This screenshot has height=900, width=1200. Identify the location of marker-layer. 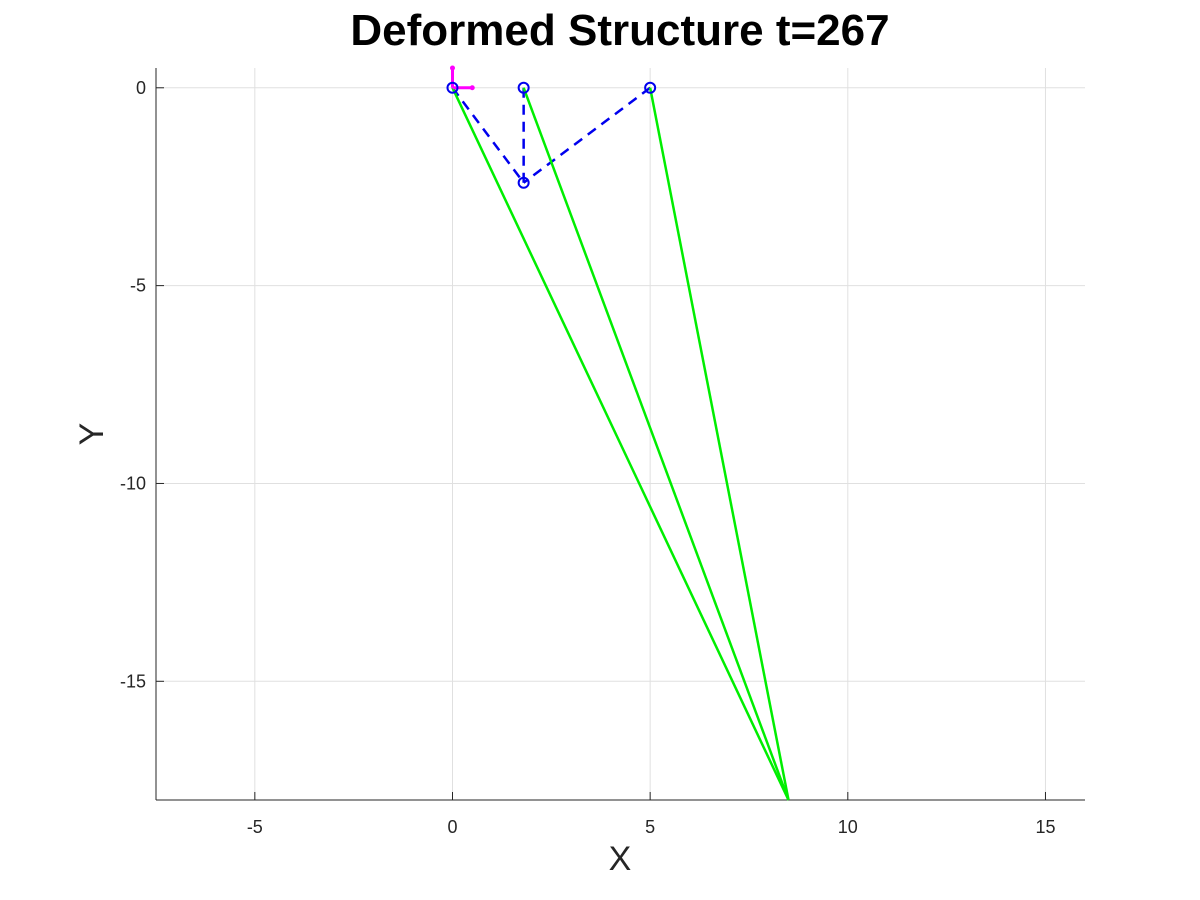
(551, 127).